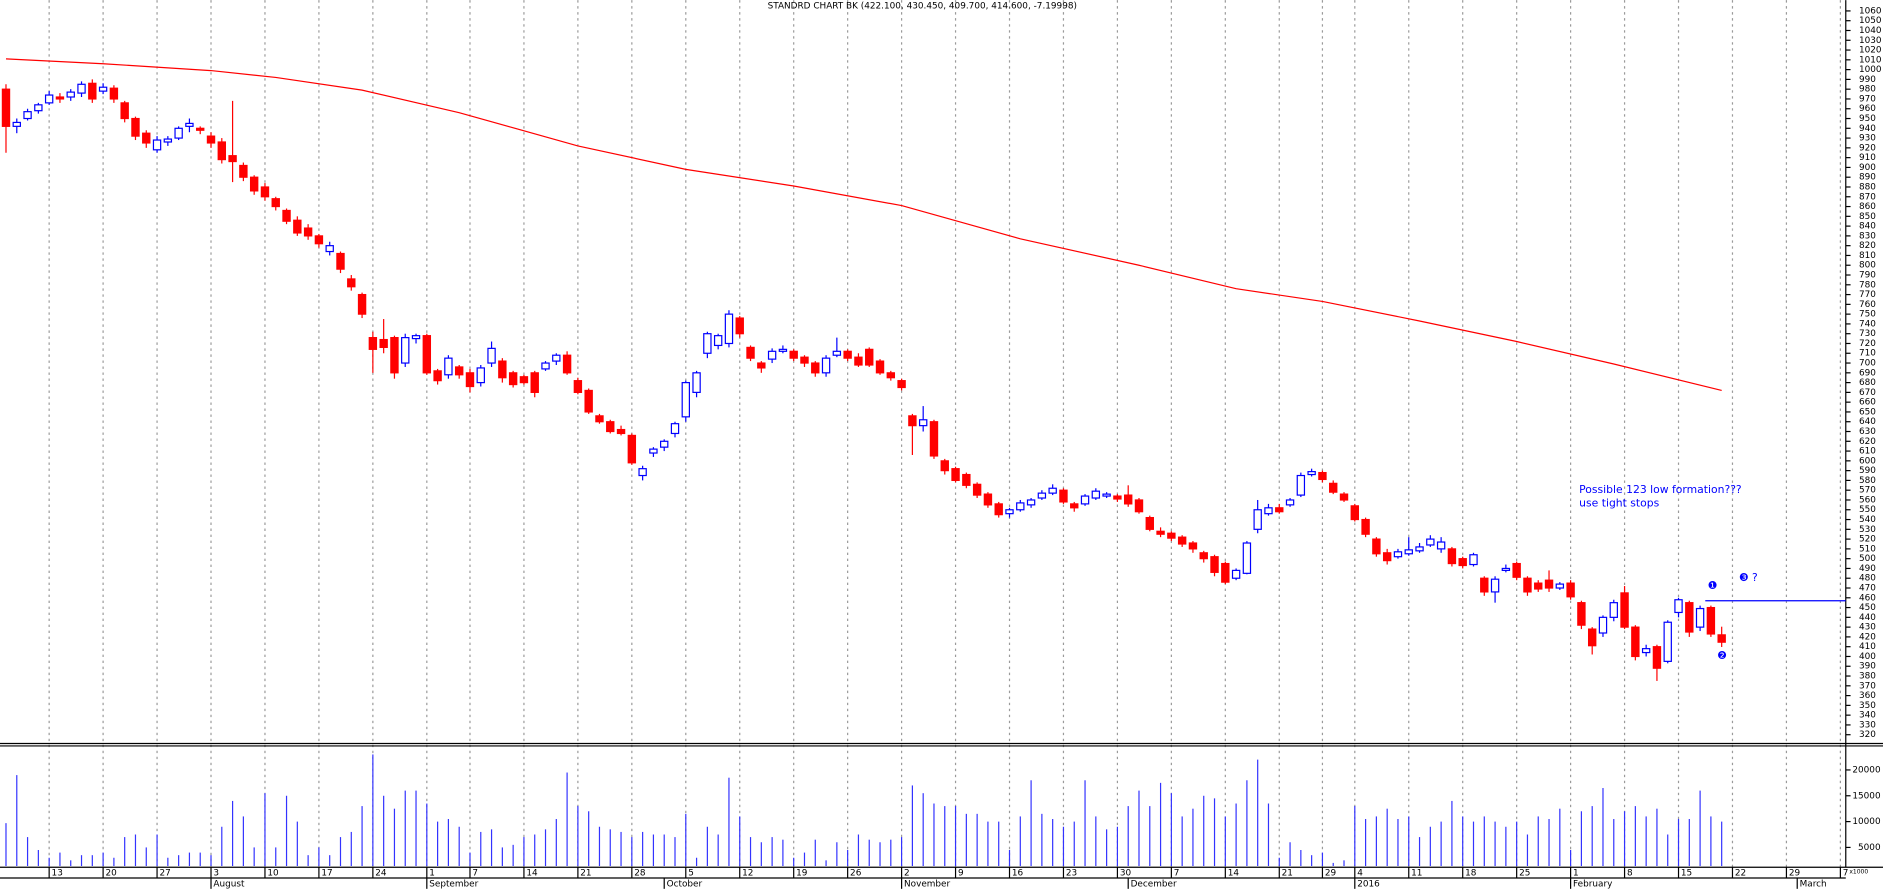 The image size is (1883, 889). I want to click on y-tick-label: 540, so click(1867, 520).